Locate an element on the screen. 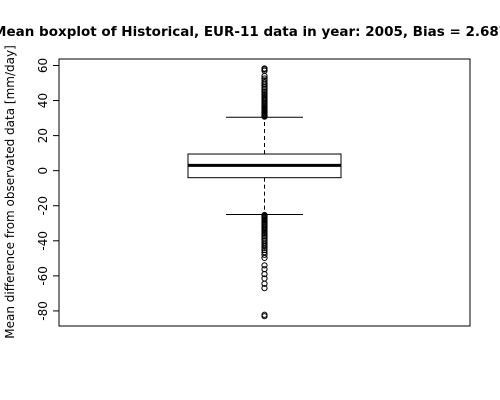  y-tick-label: 0 is located at coordinates (43, 171).